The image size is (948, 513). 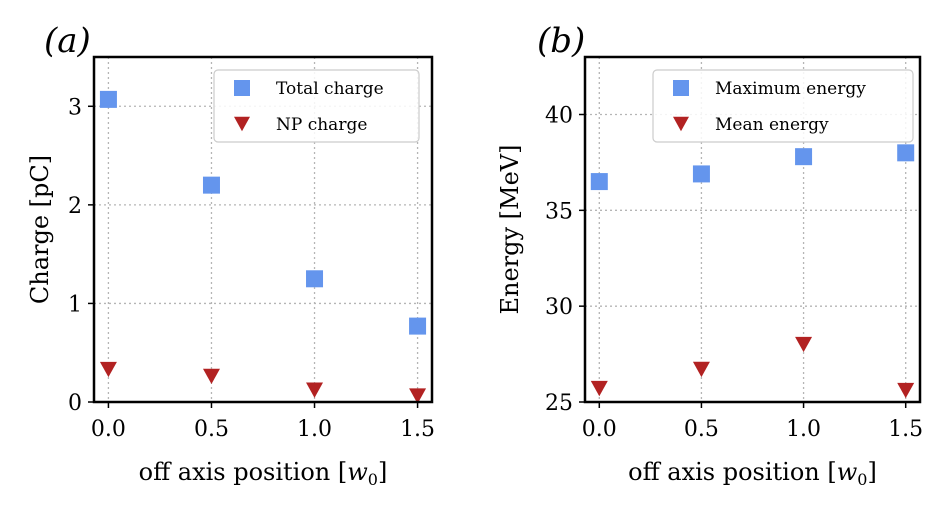 I want to click on y-tick-label: 25, so click(x=559, y=403).